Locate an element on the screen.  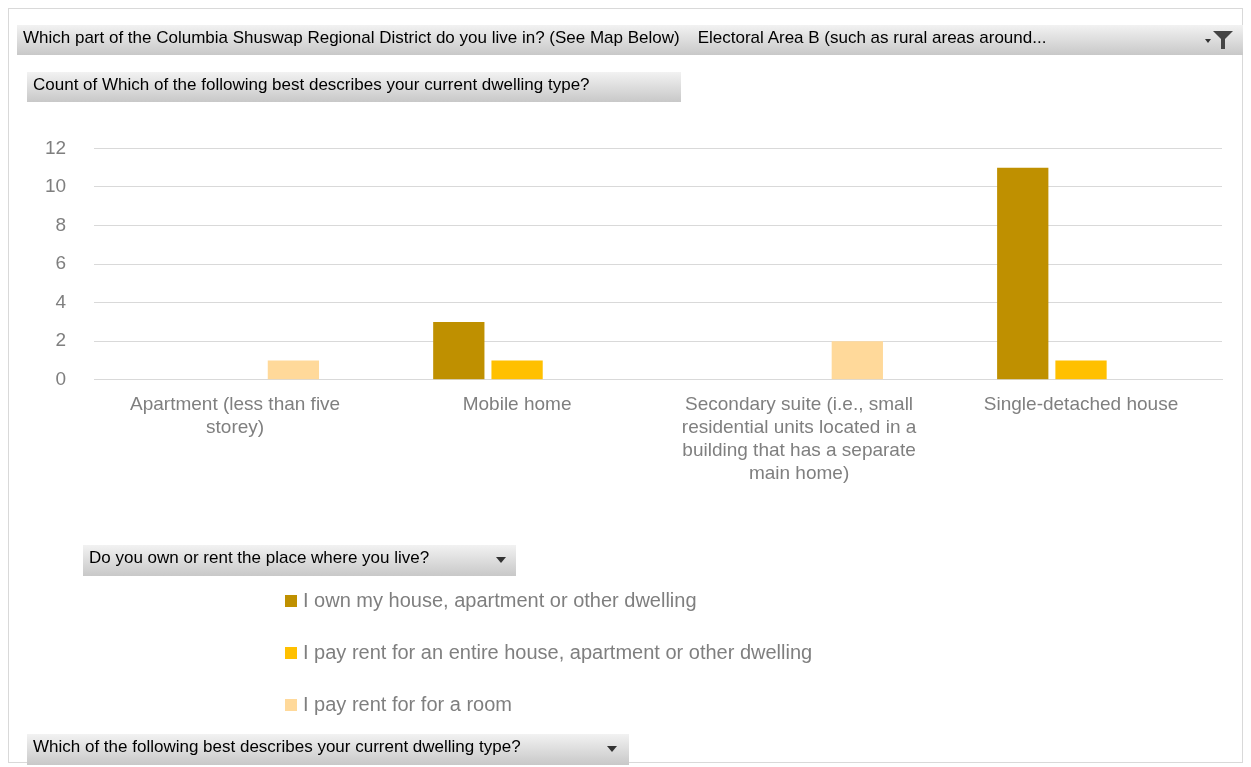
legend-title: Do you own or rent the place where you live? is located at coordinates (299, 560).